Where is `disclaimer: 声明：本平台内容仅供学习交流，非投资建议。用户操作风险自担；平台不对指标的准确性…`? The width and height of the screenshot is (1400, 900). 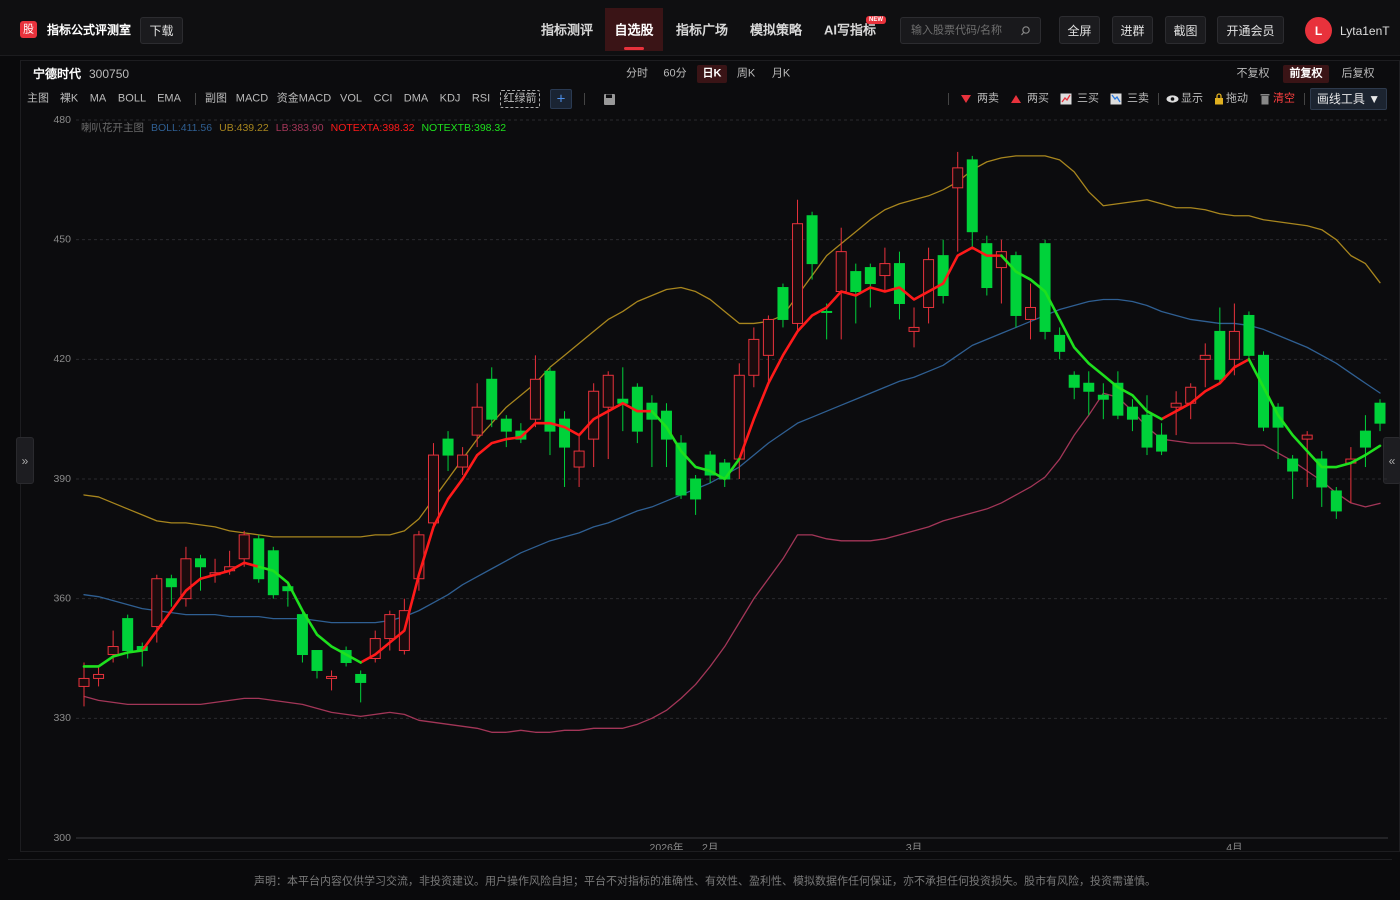 disclaimer: 声明：本平台内容仅供学习交流，非投资建议。用户操作风险自担；平台不对指标的准确性… is located at coordinates (705, 881).